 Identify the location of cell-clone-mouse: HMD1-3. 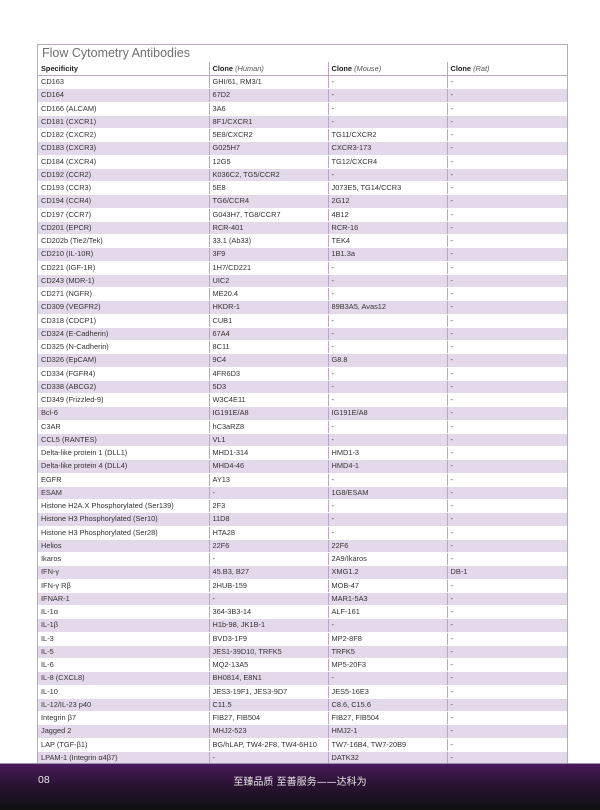
(387, 453).